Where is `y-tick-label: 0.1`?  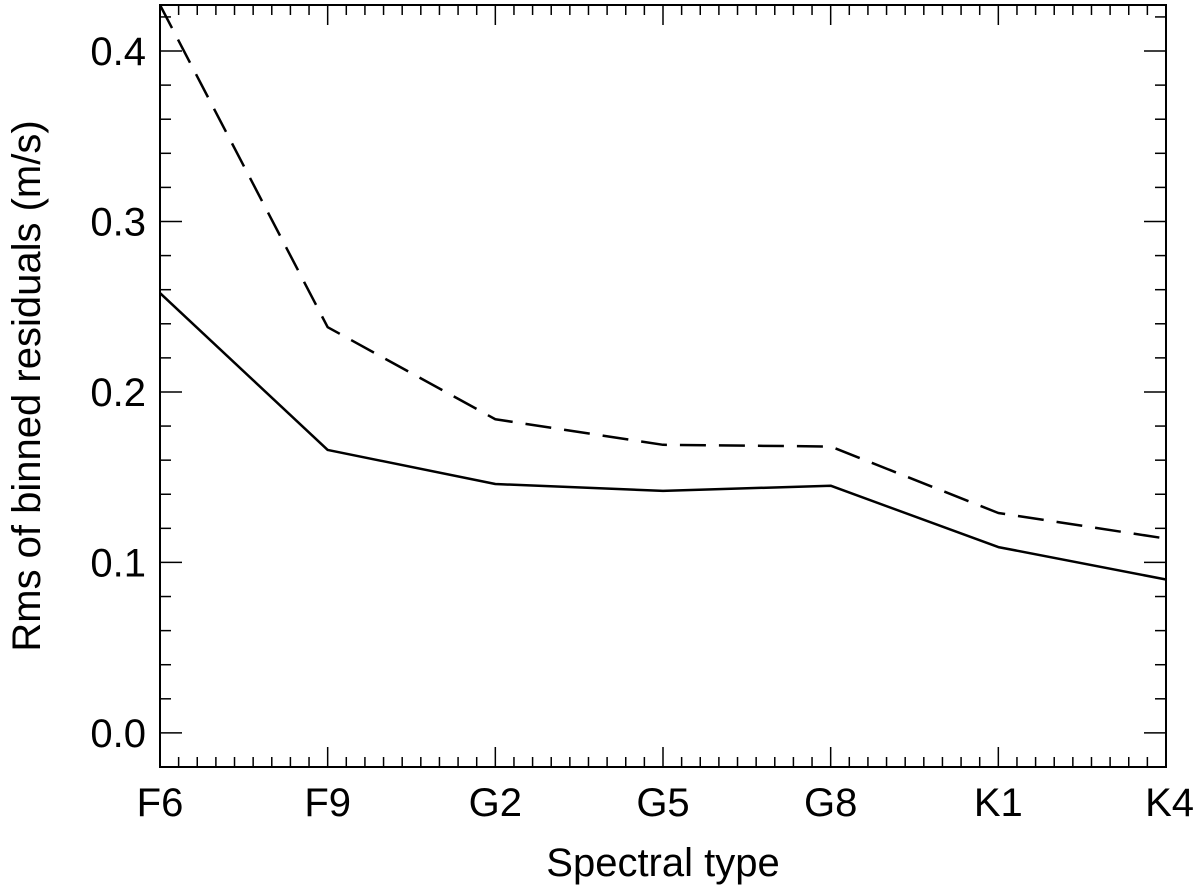 y-tick-label: 0.1 is located at coordinates (118, 563).